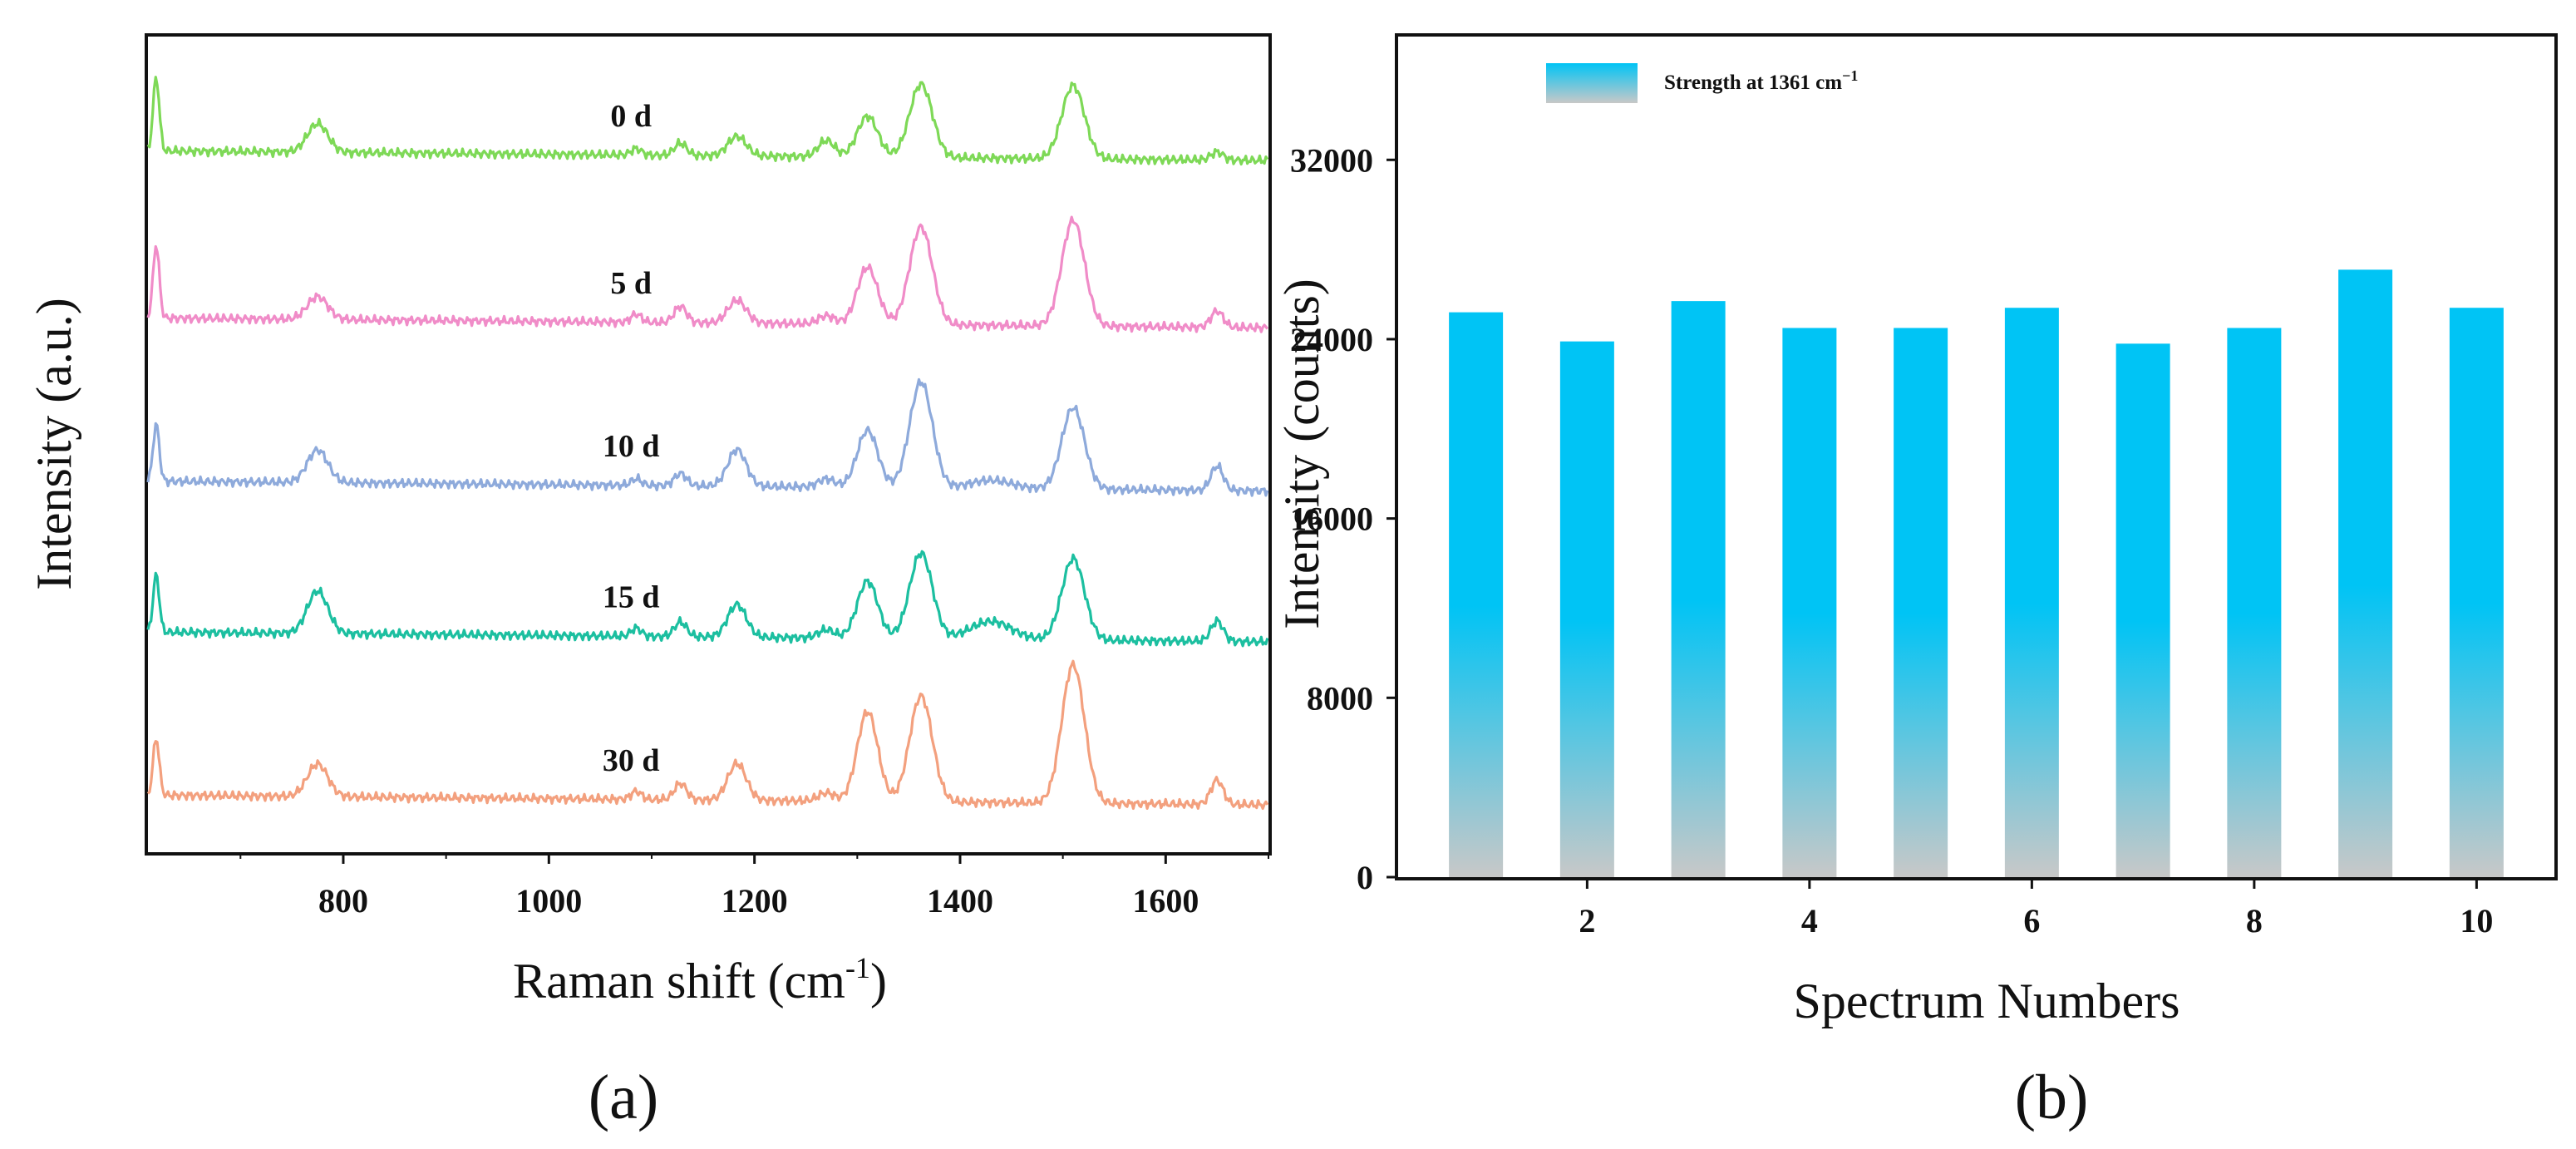 The height and width of the screenshot is (1149, 2576). Describe the element at coordinates (1587, 920) in the screenshot. I see `x-tick-label-b: 2` at that location.